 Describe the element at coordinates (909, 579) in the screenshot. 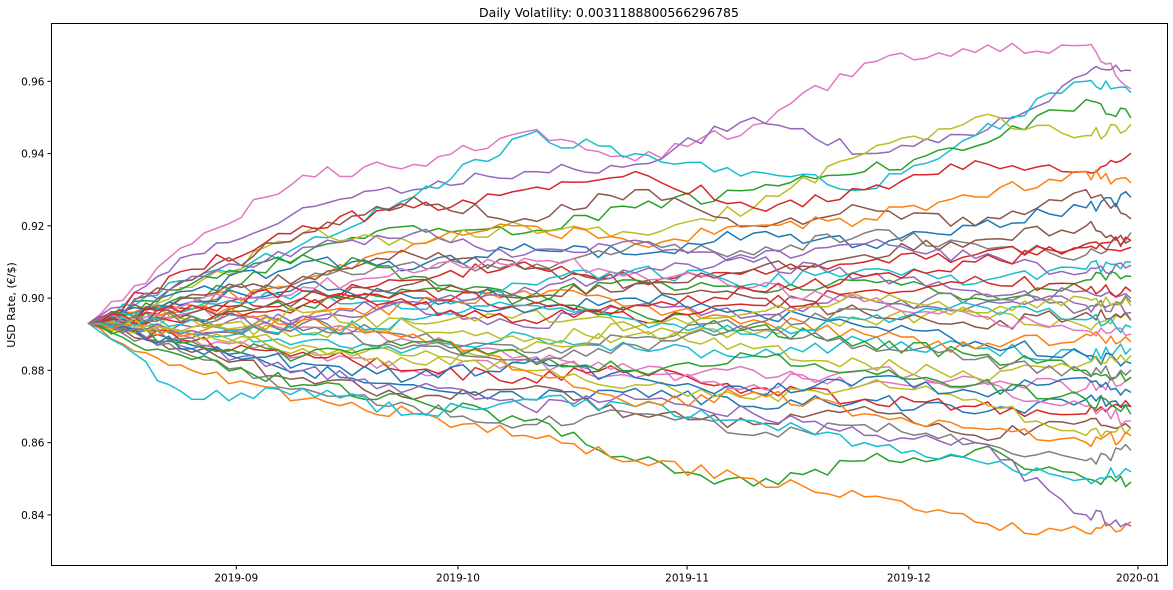

I see `x-tick-label-4: 2019-12` at that location.